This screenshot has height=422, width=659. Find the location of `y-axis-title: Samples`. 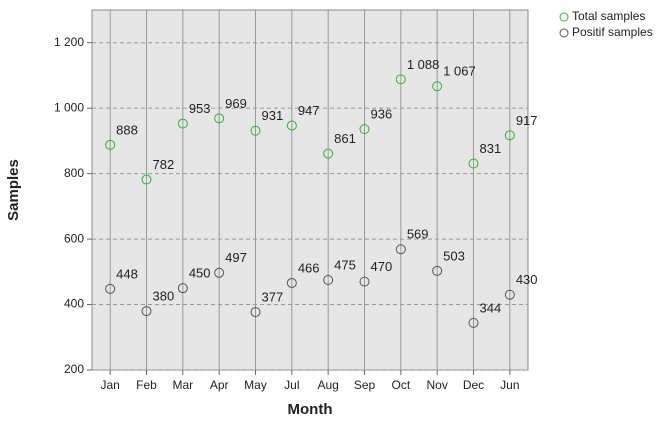

y-axis-title: Samples is located at coordinates (13, 190).